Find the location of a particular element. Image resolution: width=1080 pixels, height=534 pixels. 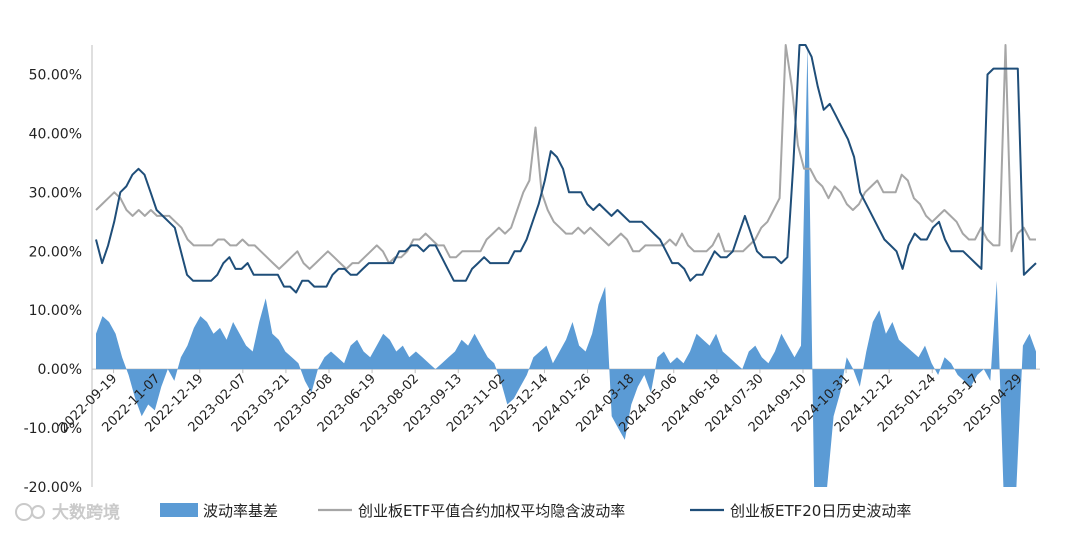

y-tick-label: -10.00% is located at coordinates (53, 429).